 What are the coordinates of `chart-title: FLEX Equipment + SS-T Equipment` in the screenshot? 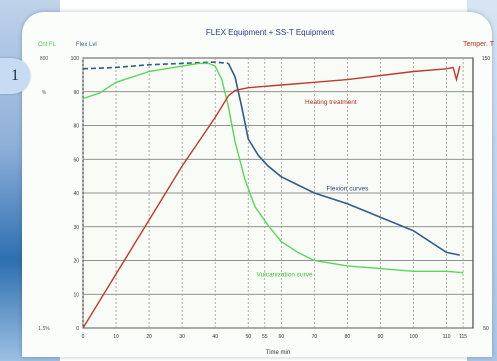 It's located at (270, 32).